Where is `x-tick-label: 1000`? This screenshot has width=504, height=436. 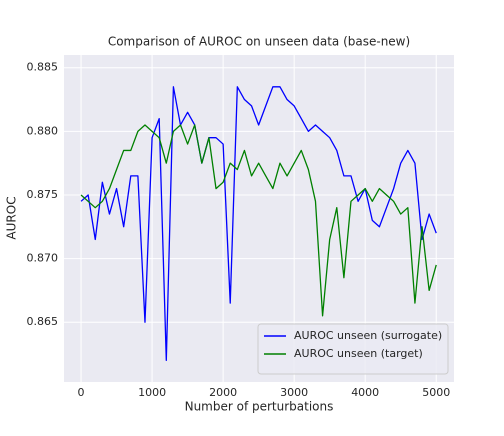 x-tick-label: 1000 is located at coordinates (152, 392).